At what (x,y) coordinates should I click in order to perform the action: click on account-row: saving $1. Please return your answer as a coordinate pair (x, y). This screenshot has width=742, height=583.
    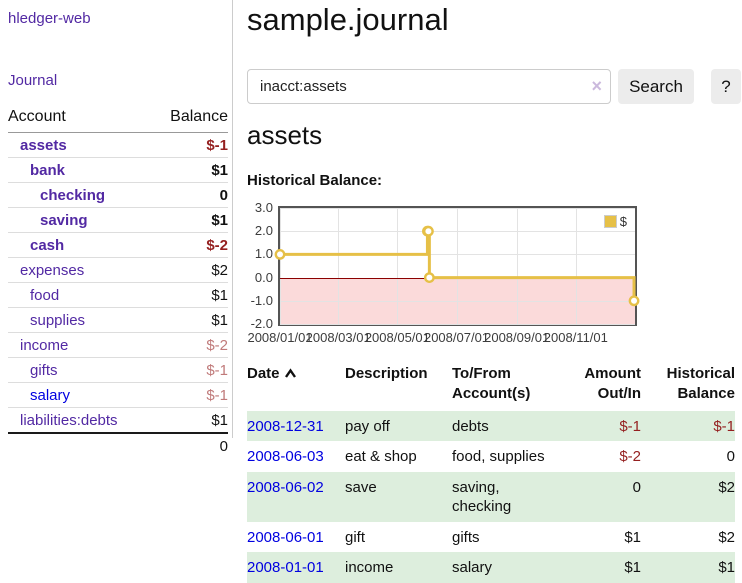
    Looking at the image, I should click on (118, 220).